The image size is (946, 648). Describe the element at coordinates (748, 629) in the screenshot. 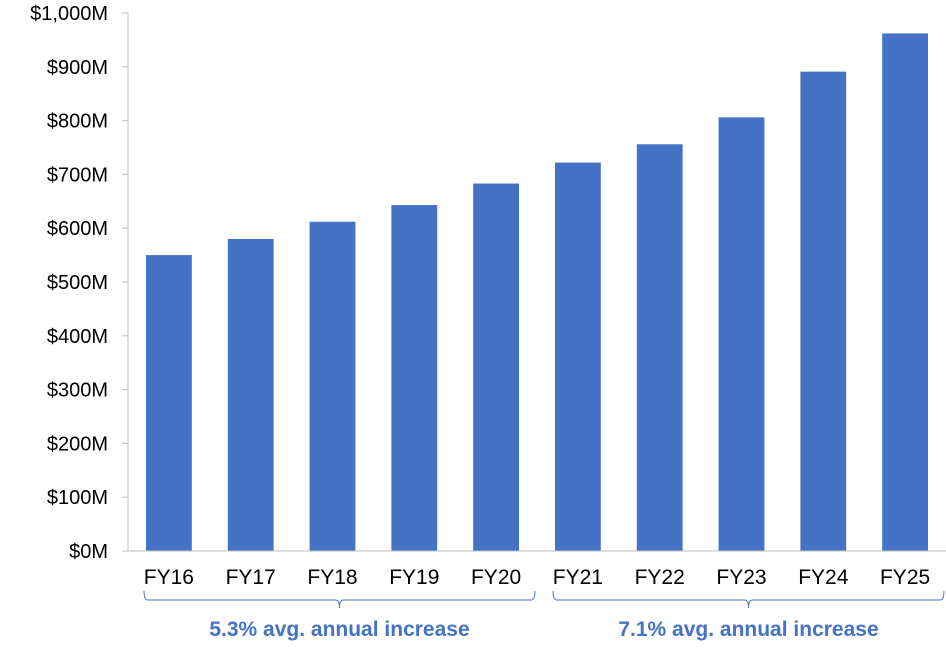

I see `annotation-label-2: 7.1% avg. annual increase` at that location.